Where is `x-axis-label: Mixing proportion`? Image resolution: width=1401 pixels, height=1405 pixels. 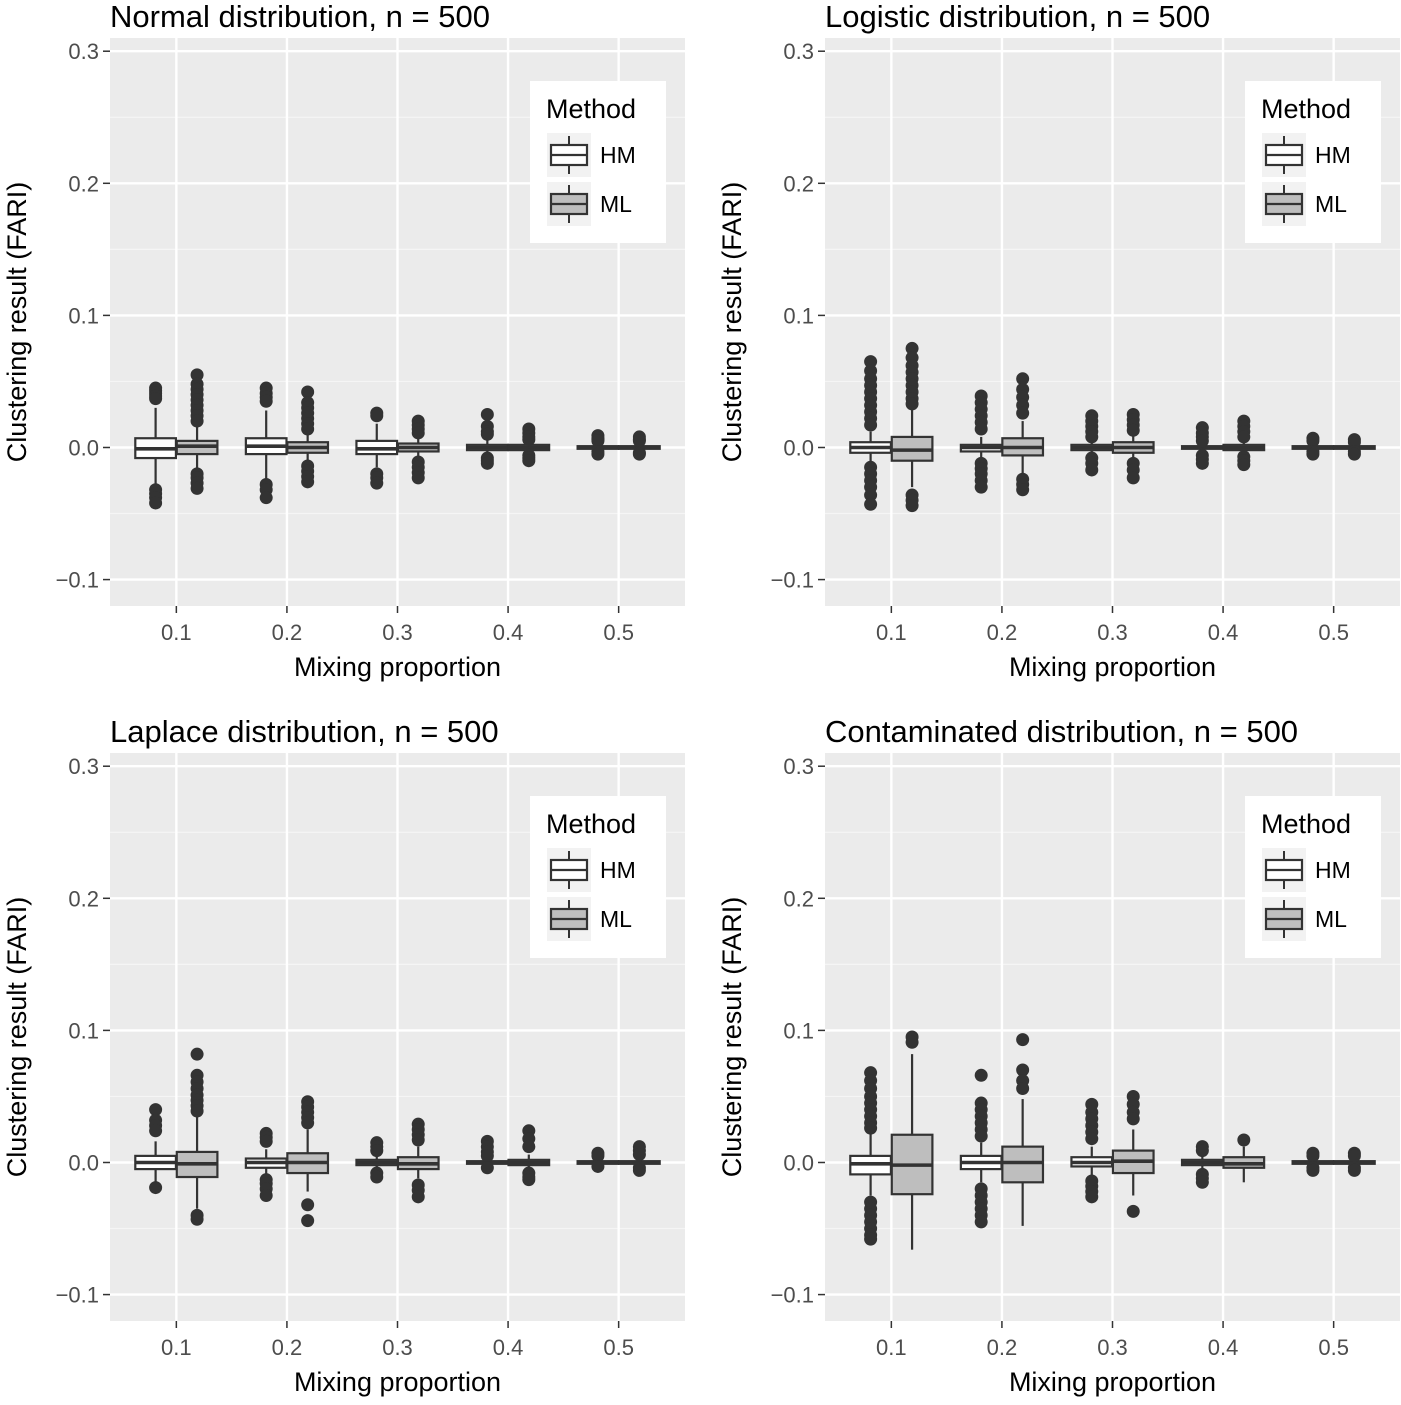 x-axis-label: Mixing proportion is located at coordinates (1112, 667).